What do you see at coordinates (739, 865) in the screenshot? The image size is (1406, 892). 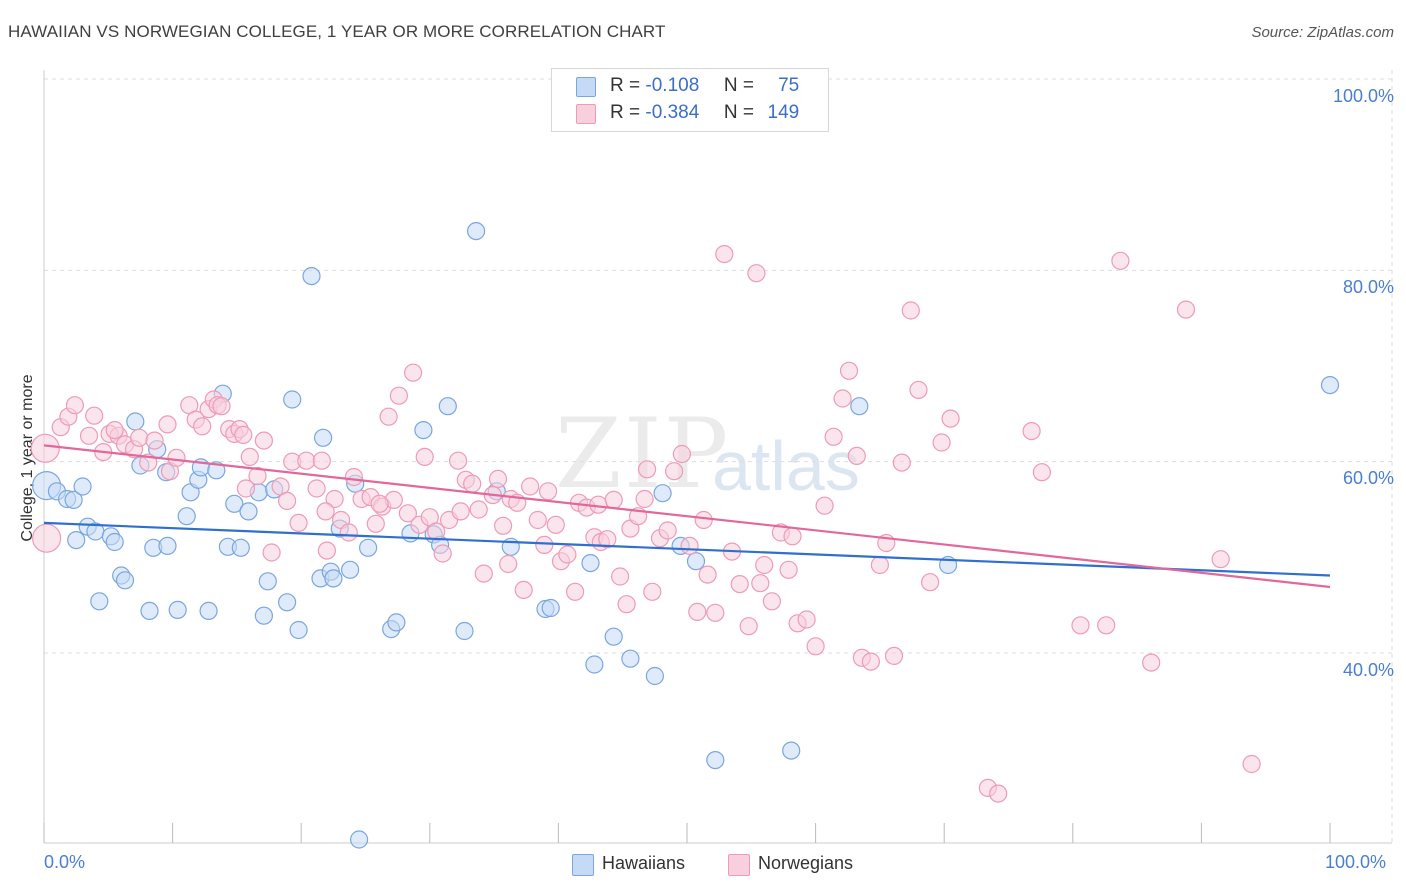 I see `norwegians-legend-swatch` at bounding box center [739, 865].